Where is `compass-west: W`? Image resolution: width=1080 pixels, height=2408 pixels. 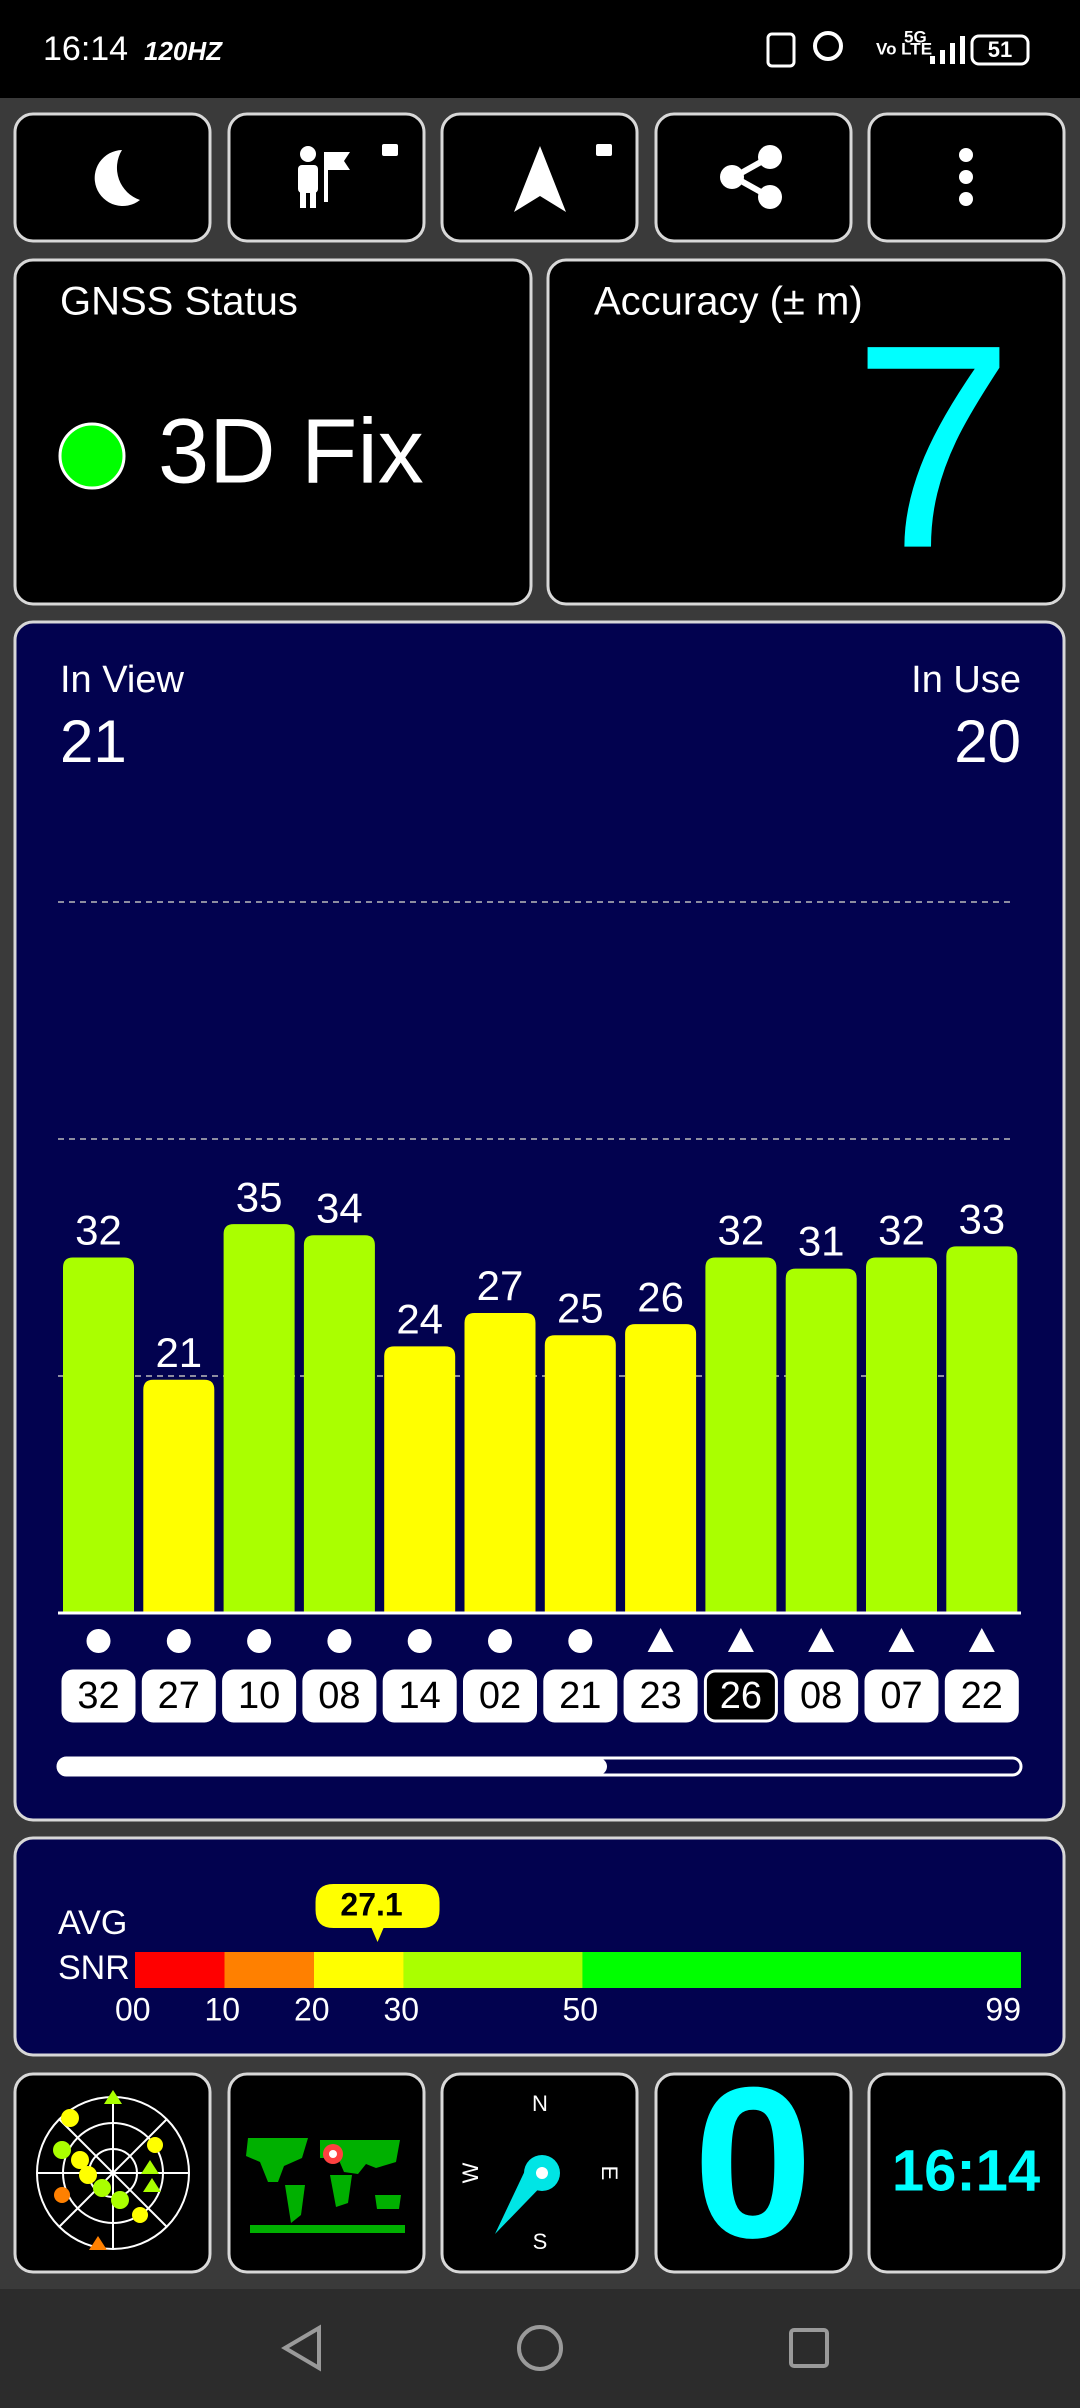 compass-west: W is located at coordinates (470, 2172).